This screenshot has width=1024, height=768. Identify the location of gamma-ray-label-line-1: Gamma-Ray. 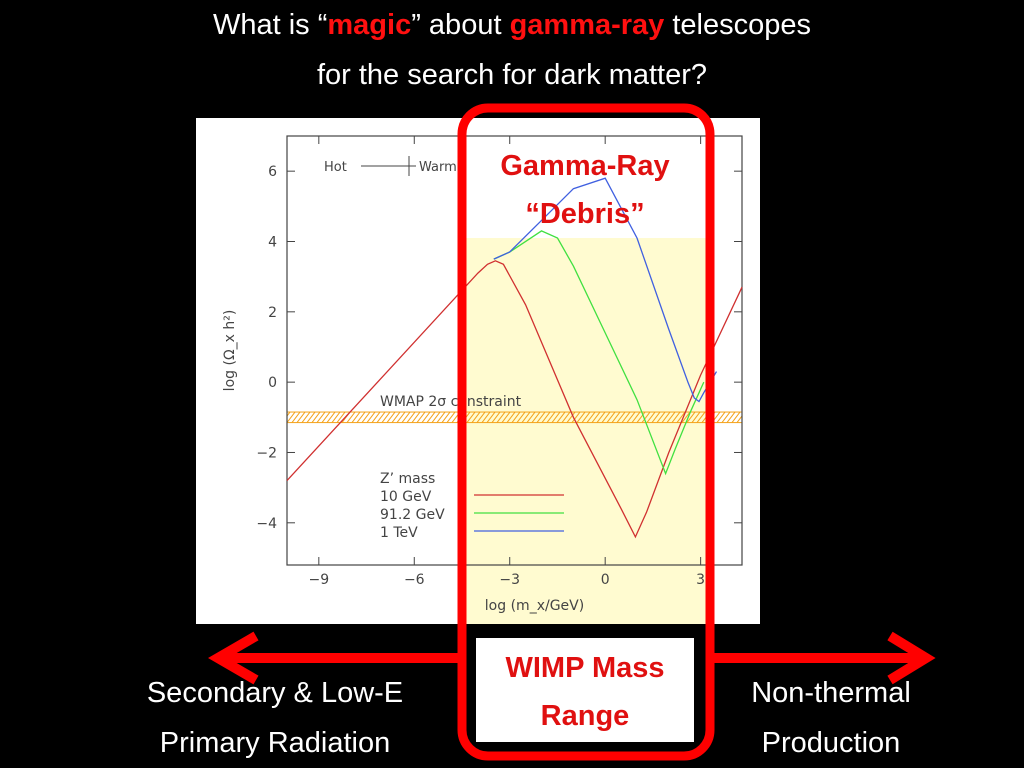
(585, 166).